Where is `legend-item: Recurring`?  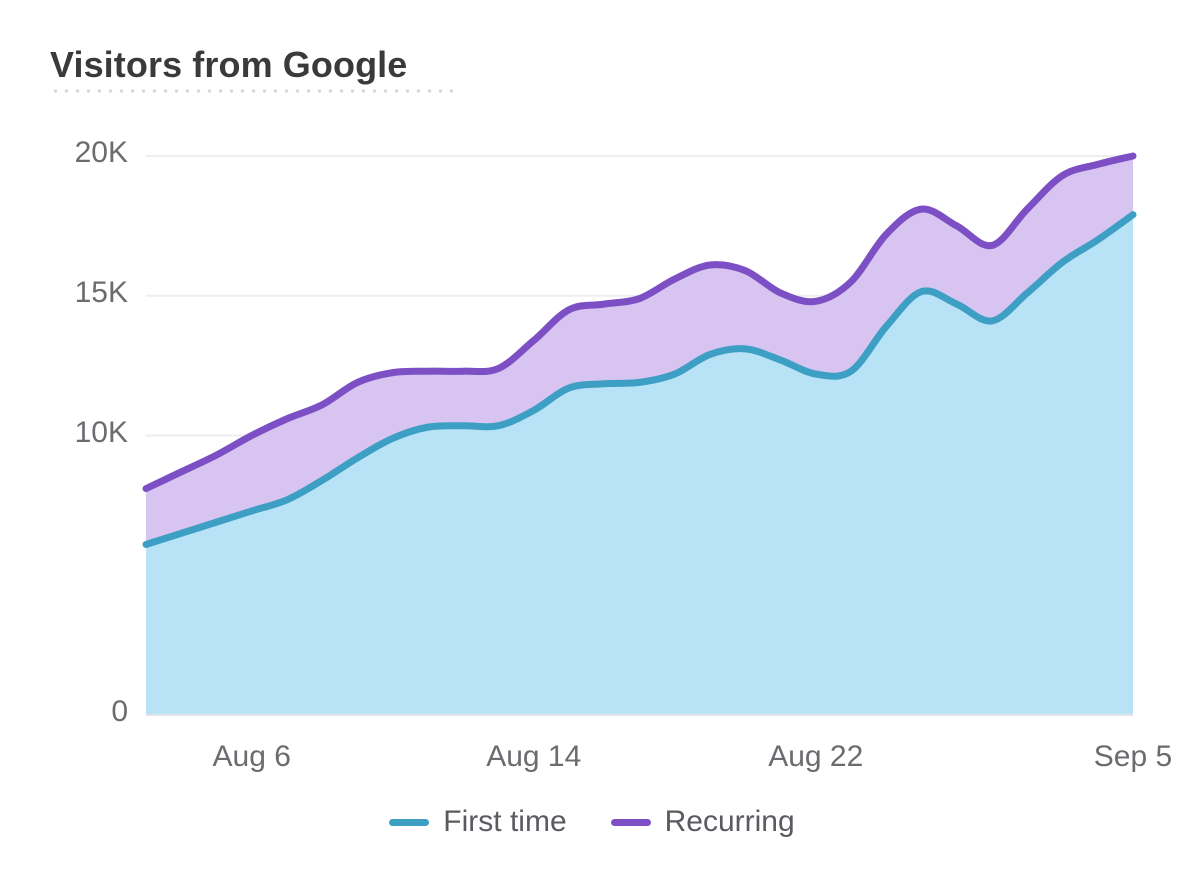 legend-item: Recurring is located at coordinates (702, 822).